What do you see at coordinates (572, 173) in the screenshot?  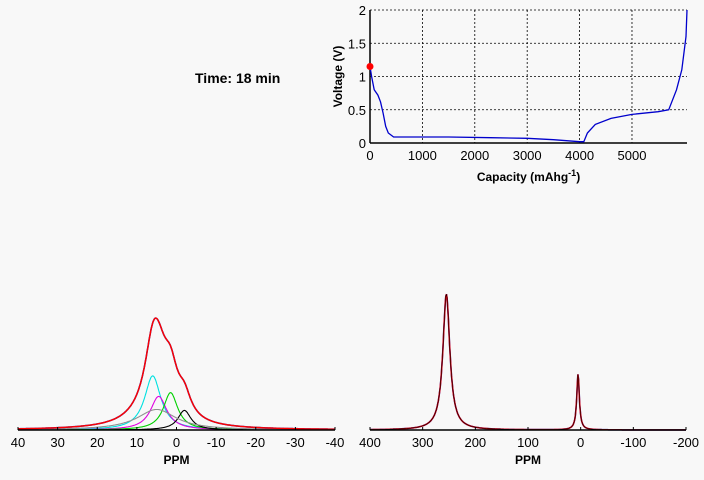 I see `x-axis-label-superscript: -1` at bounding box center [572, 173].